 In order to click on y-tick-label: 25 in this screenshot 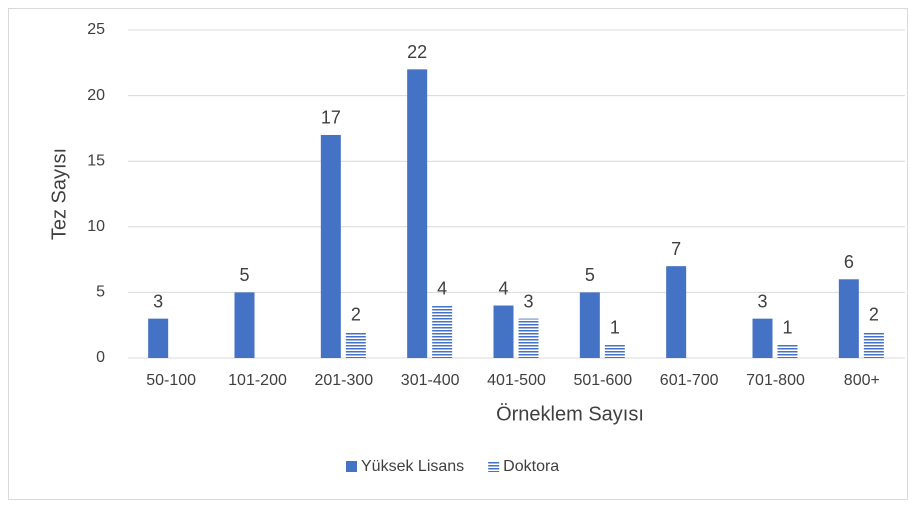, I will do `click(96, 29)`.